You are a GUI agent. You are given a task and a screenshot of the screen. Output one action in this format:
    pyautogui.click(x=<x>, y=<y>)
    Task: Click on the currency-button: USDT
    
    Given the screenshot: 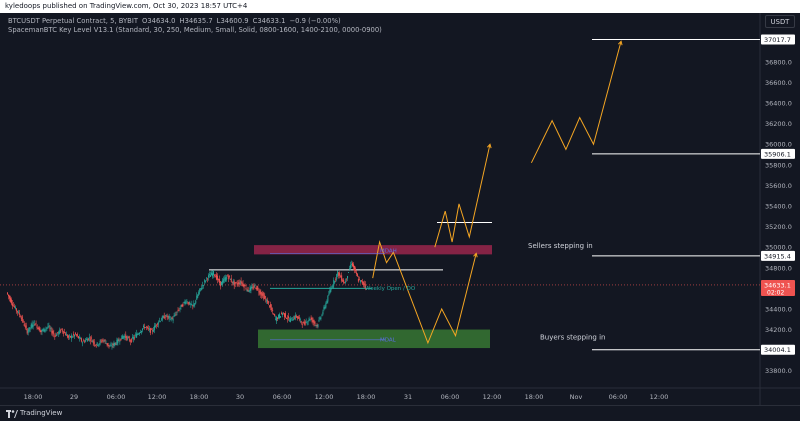 What is the action you would take?
    pyautogui.click(x=780, y=21)
    